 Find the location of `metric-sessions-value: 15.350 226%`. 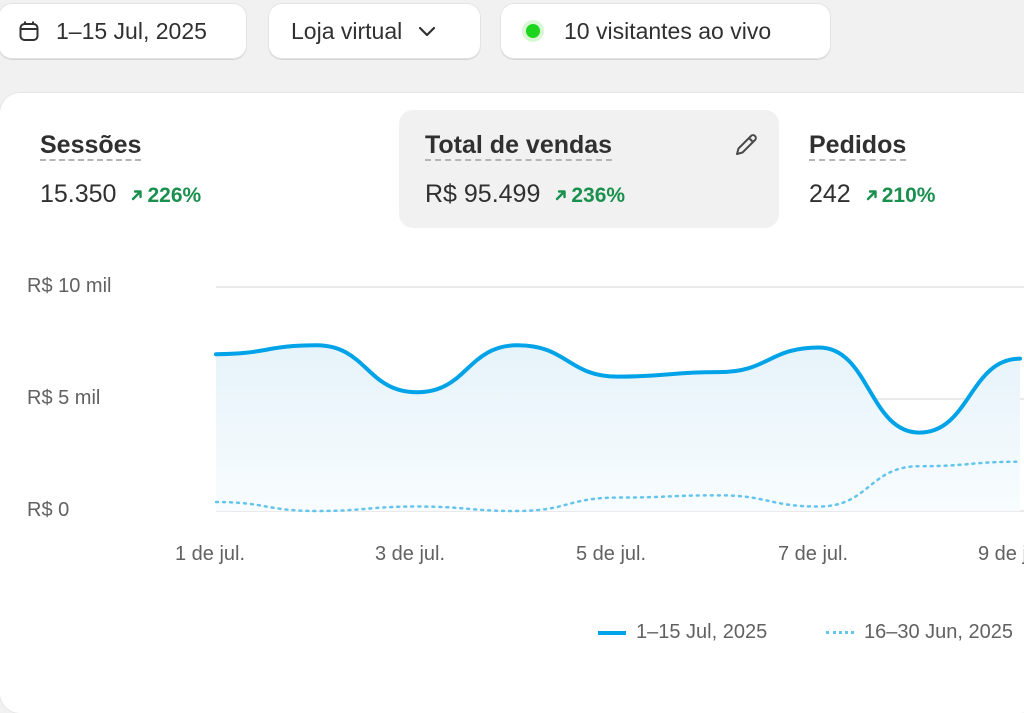

metric-sessions-value: 15.350 226% is located at coordinates (120, 195).